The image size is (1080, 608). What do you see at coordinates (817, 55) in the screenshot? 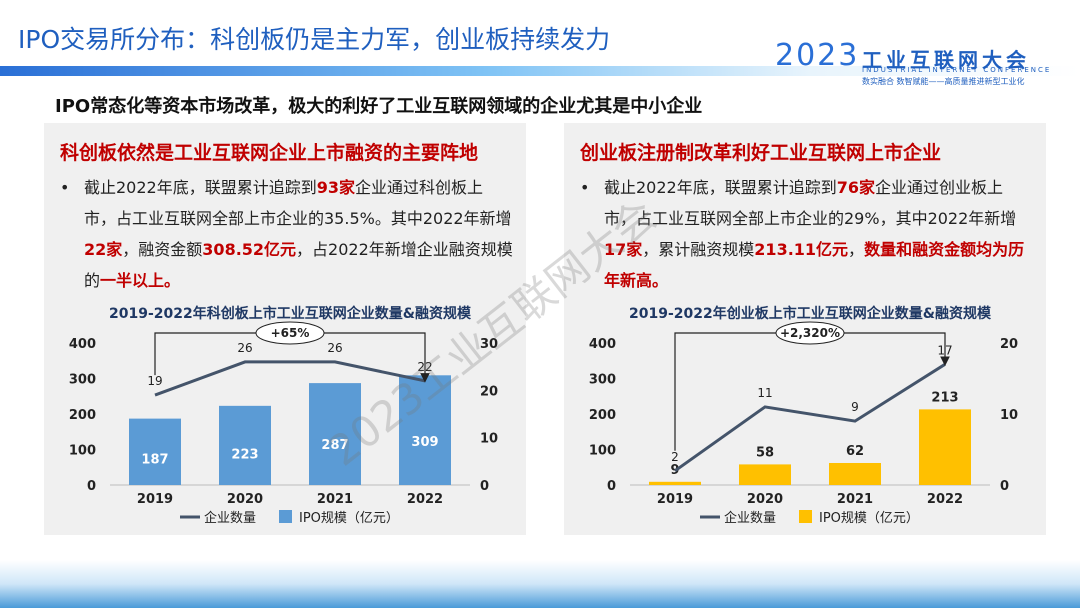
I see `logo-year: 2023` at bounding box center [817, 55].